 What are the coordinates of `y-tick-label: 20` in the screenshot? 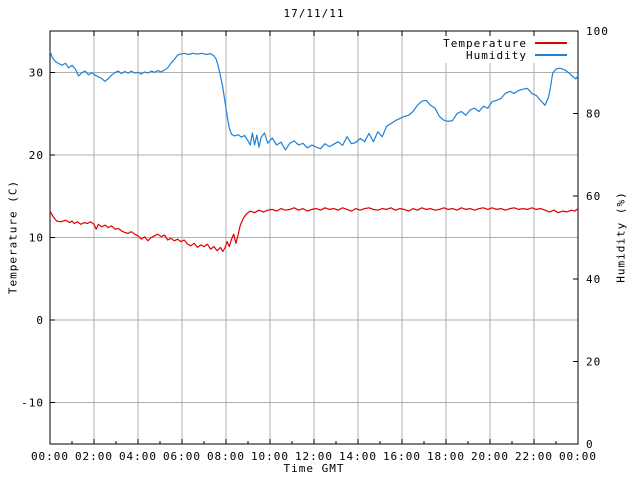 It's located at (36, 155).